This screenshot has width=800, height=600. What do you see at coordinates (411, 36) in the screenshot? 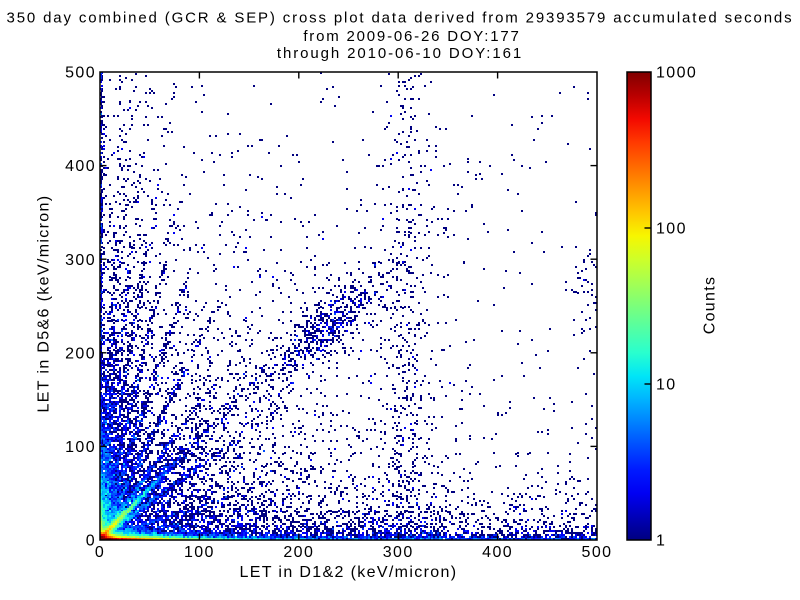
I see `svg-text: from 2009-06-26 DOY:177` at bounding box center [411, 36].